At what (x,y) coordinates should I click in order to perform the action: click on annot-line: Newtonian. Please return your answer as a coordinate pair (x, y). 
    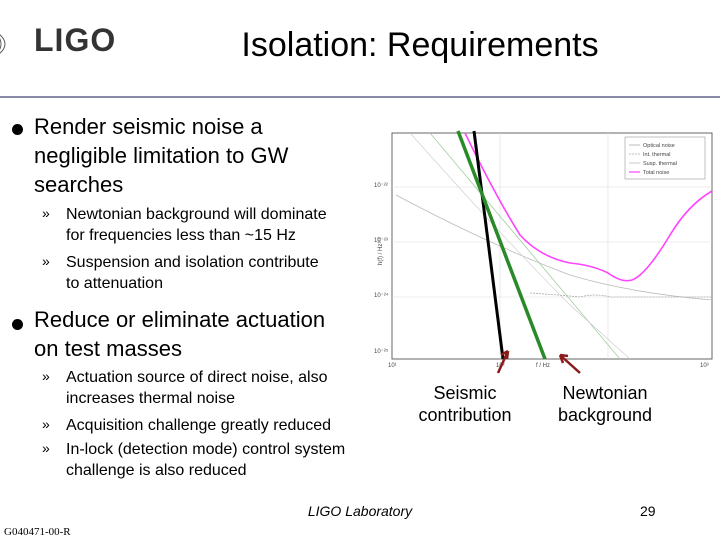
    Looking at the image, I should click on (605, 393).